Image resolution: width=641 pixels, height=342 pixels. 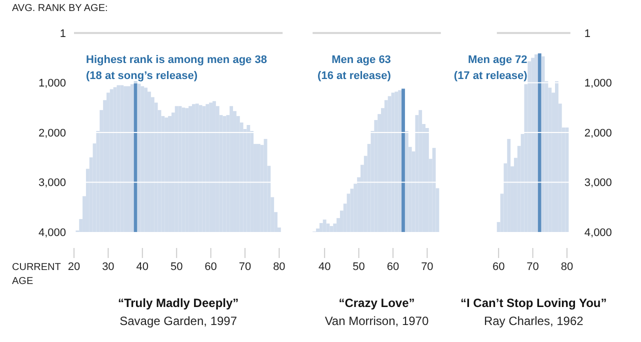 I want to click on y2-tick-label: 2,000, so click(x=598, y=133).